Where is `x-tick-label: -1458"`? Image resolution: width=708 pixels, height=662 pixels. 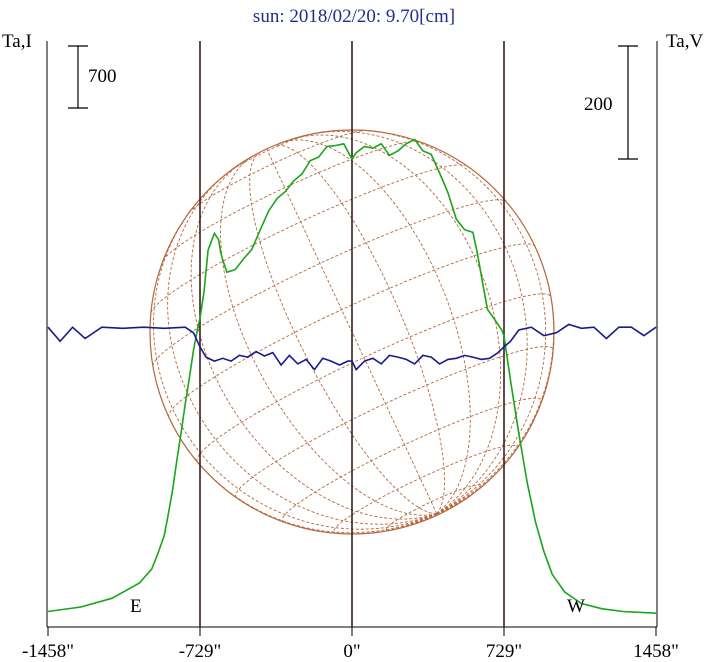
x-tick-label: -1458" is located at coordinates (48, 651).